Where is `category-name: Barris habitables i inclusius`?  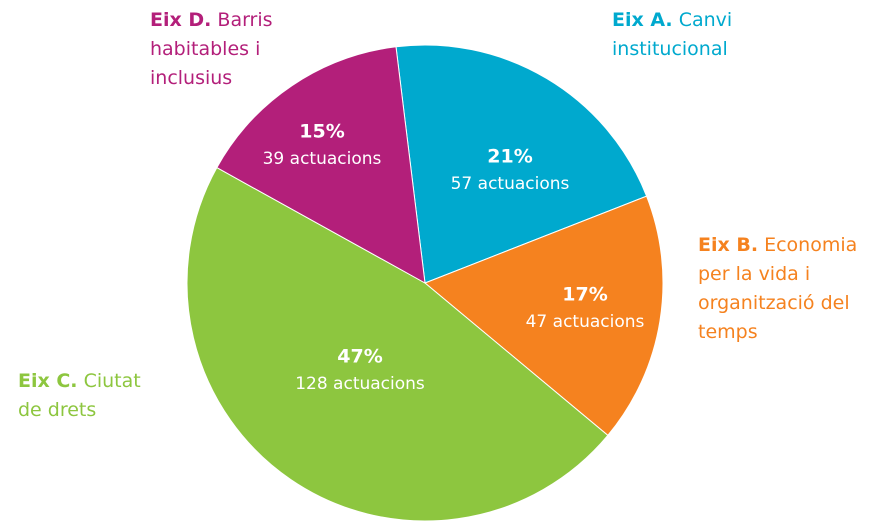
category-name: Barris habitables i inclusius is located at coordinates (211, 49).